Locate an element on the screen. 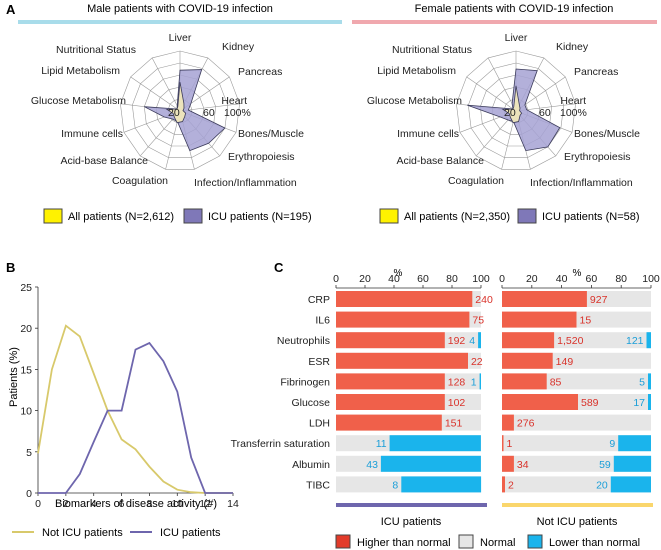  bar-higher-value: 149 is located at coordinates (565, 362).